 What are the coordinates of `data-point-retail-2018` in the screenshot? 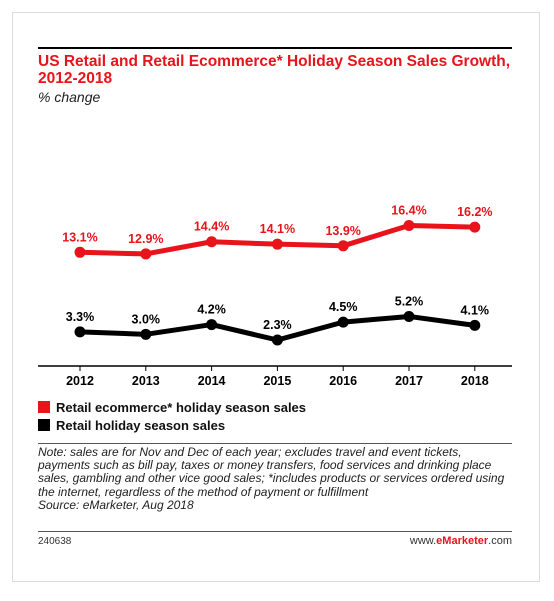 It's located at (475, 325).